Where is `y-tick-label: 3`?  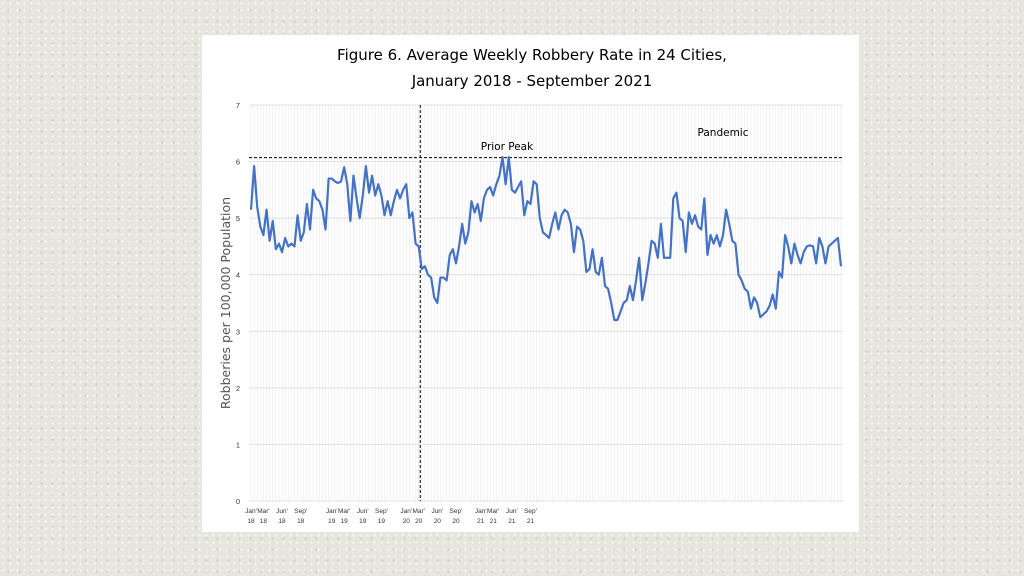 y-tick-label: 3 is located at coordinates (238, 331).